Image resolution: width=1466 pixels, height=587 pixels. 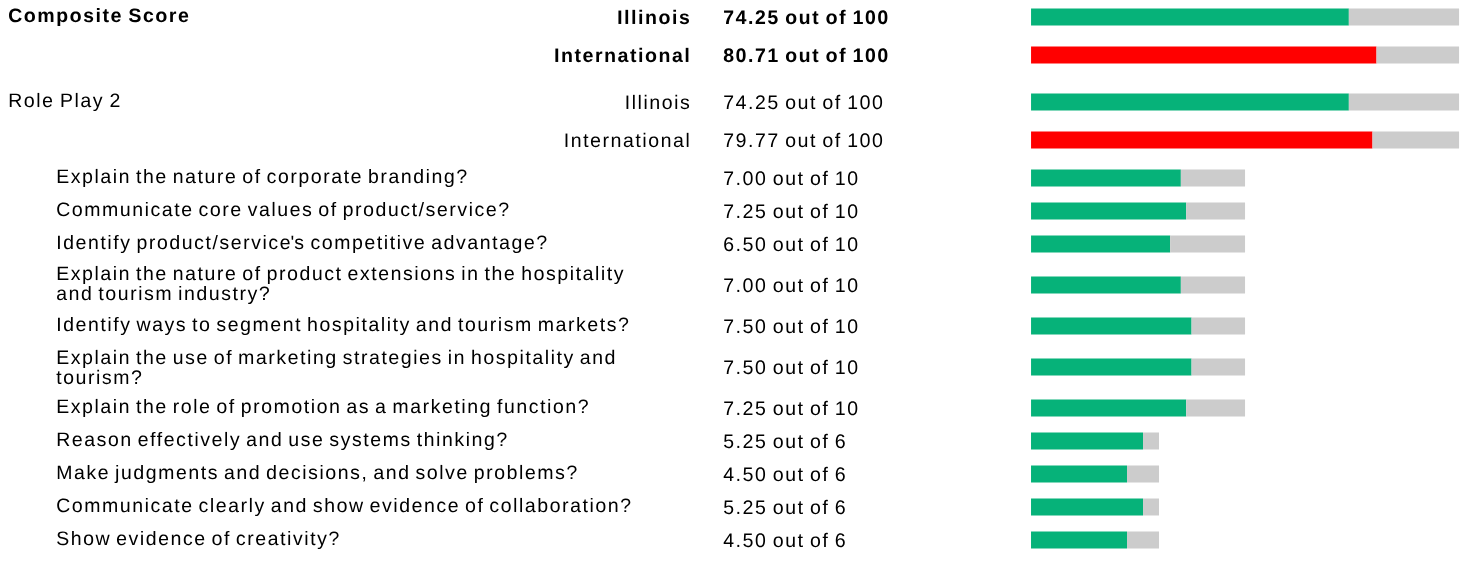 I want to click on y-tick-label: Explain the nature of corporate branding?, so click(x=262, y=178).